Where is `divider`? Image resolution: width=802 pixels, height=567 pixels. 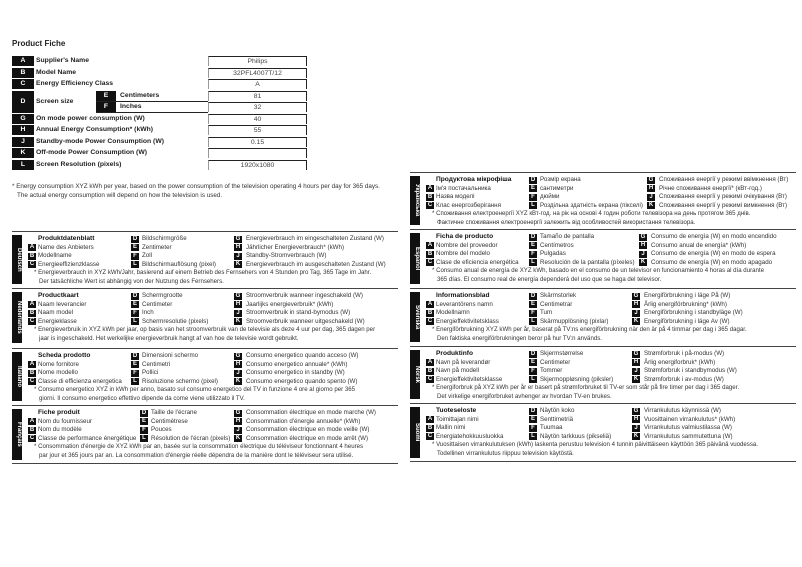 divider is located at coordinates (152, 112).